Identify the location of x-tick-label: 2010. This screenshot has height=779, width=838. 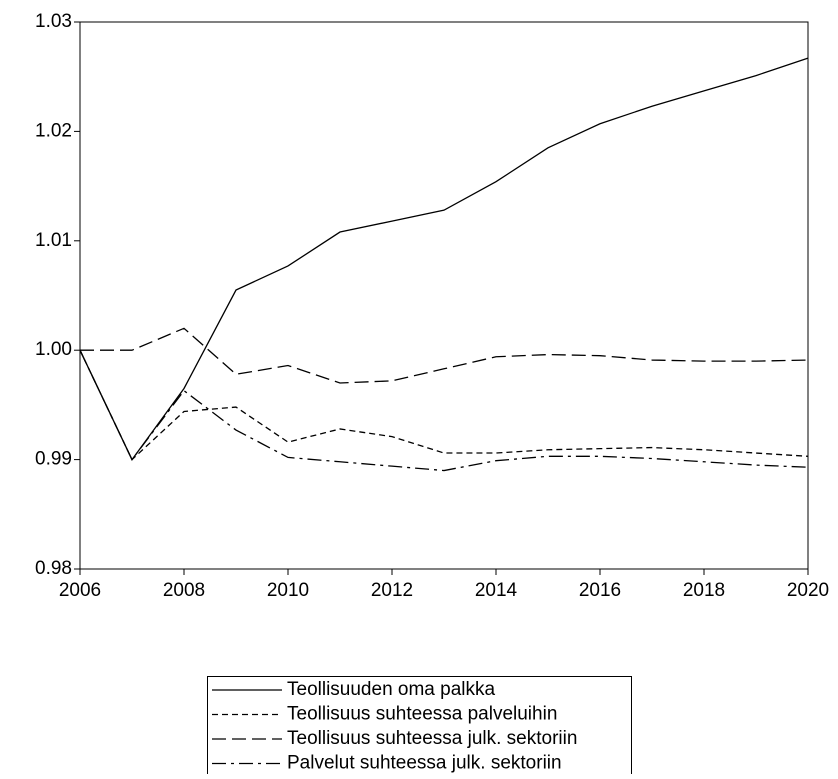
(288, 590).